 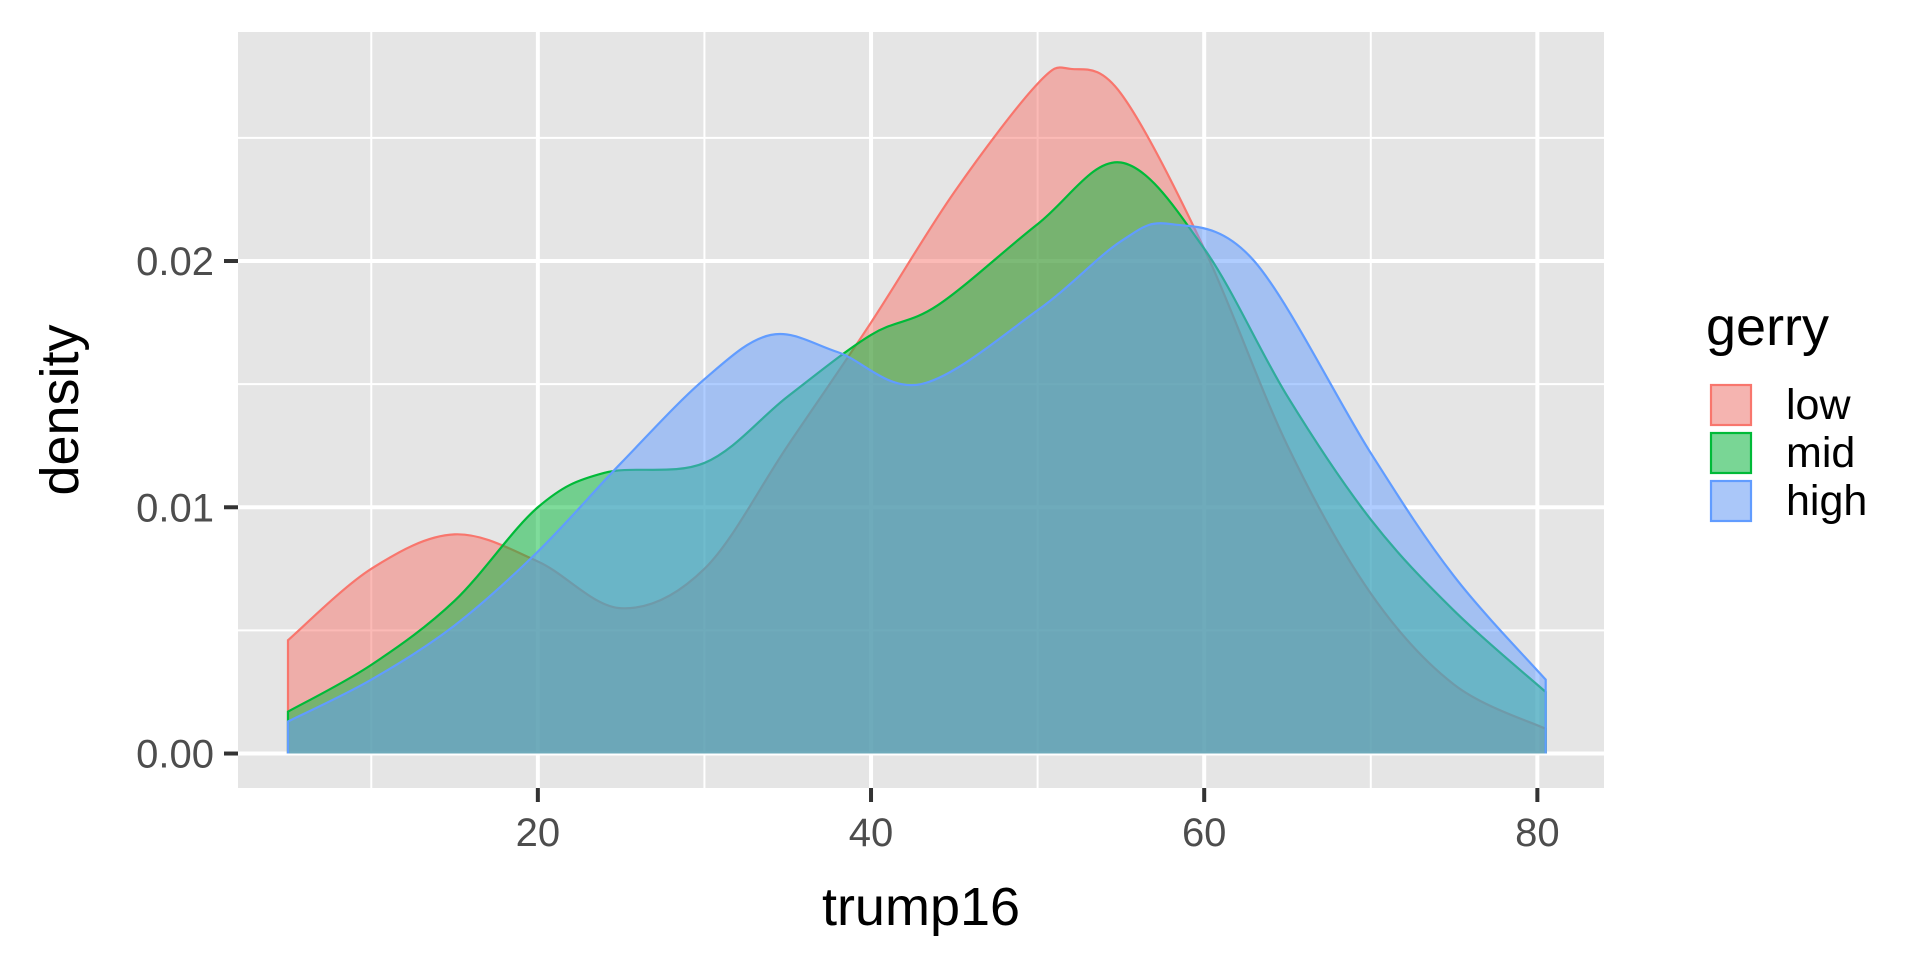 I want to click on legend-label-mid: mid, so click(x=1820, y=453).